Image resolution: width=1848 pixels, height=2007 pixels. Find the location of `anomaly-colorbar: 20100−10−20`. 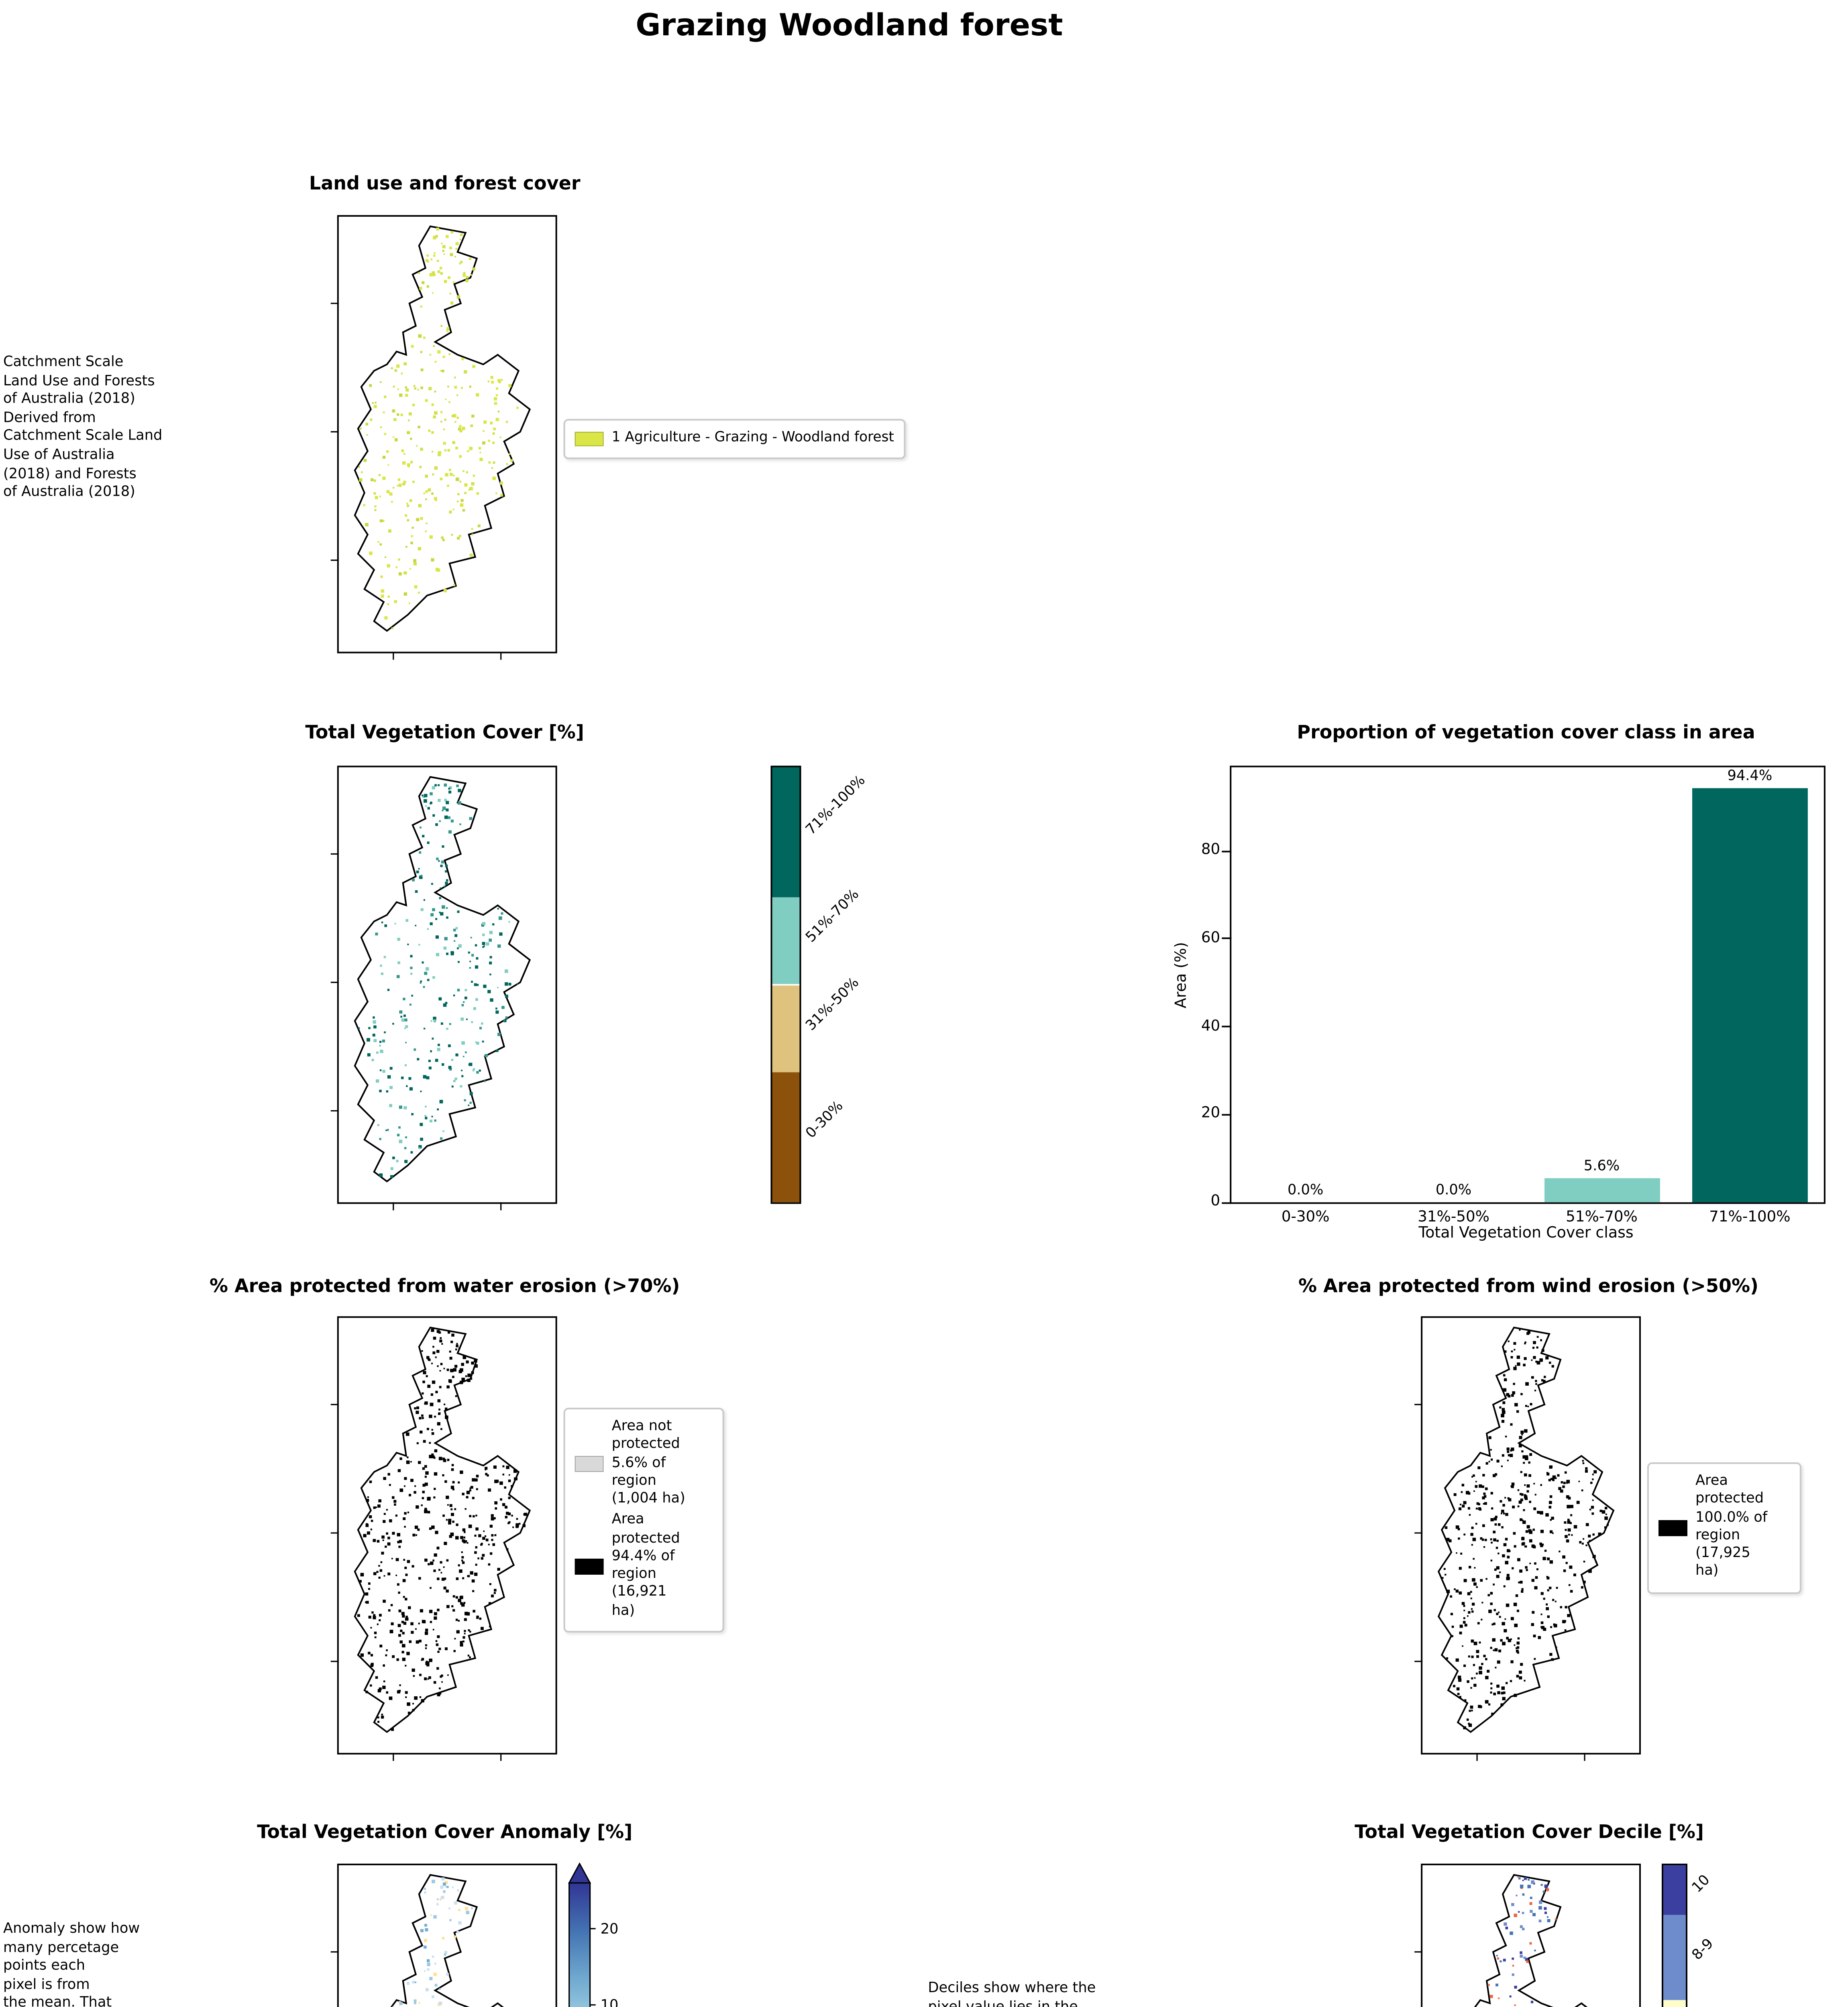

anomaly-colorbar: 20100−10−20 is located at coordinates (593, 1934).